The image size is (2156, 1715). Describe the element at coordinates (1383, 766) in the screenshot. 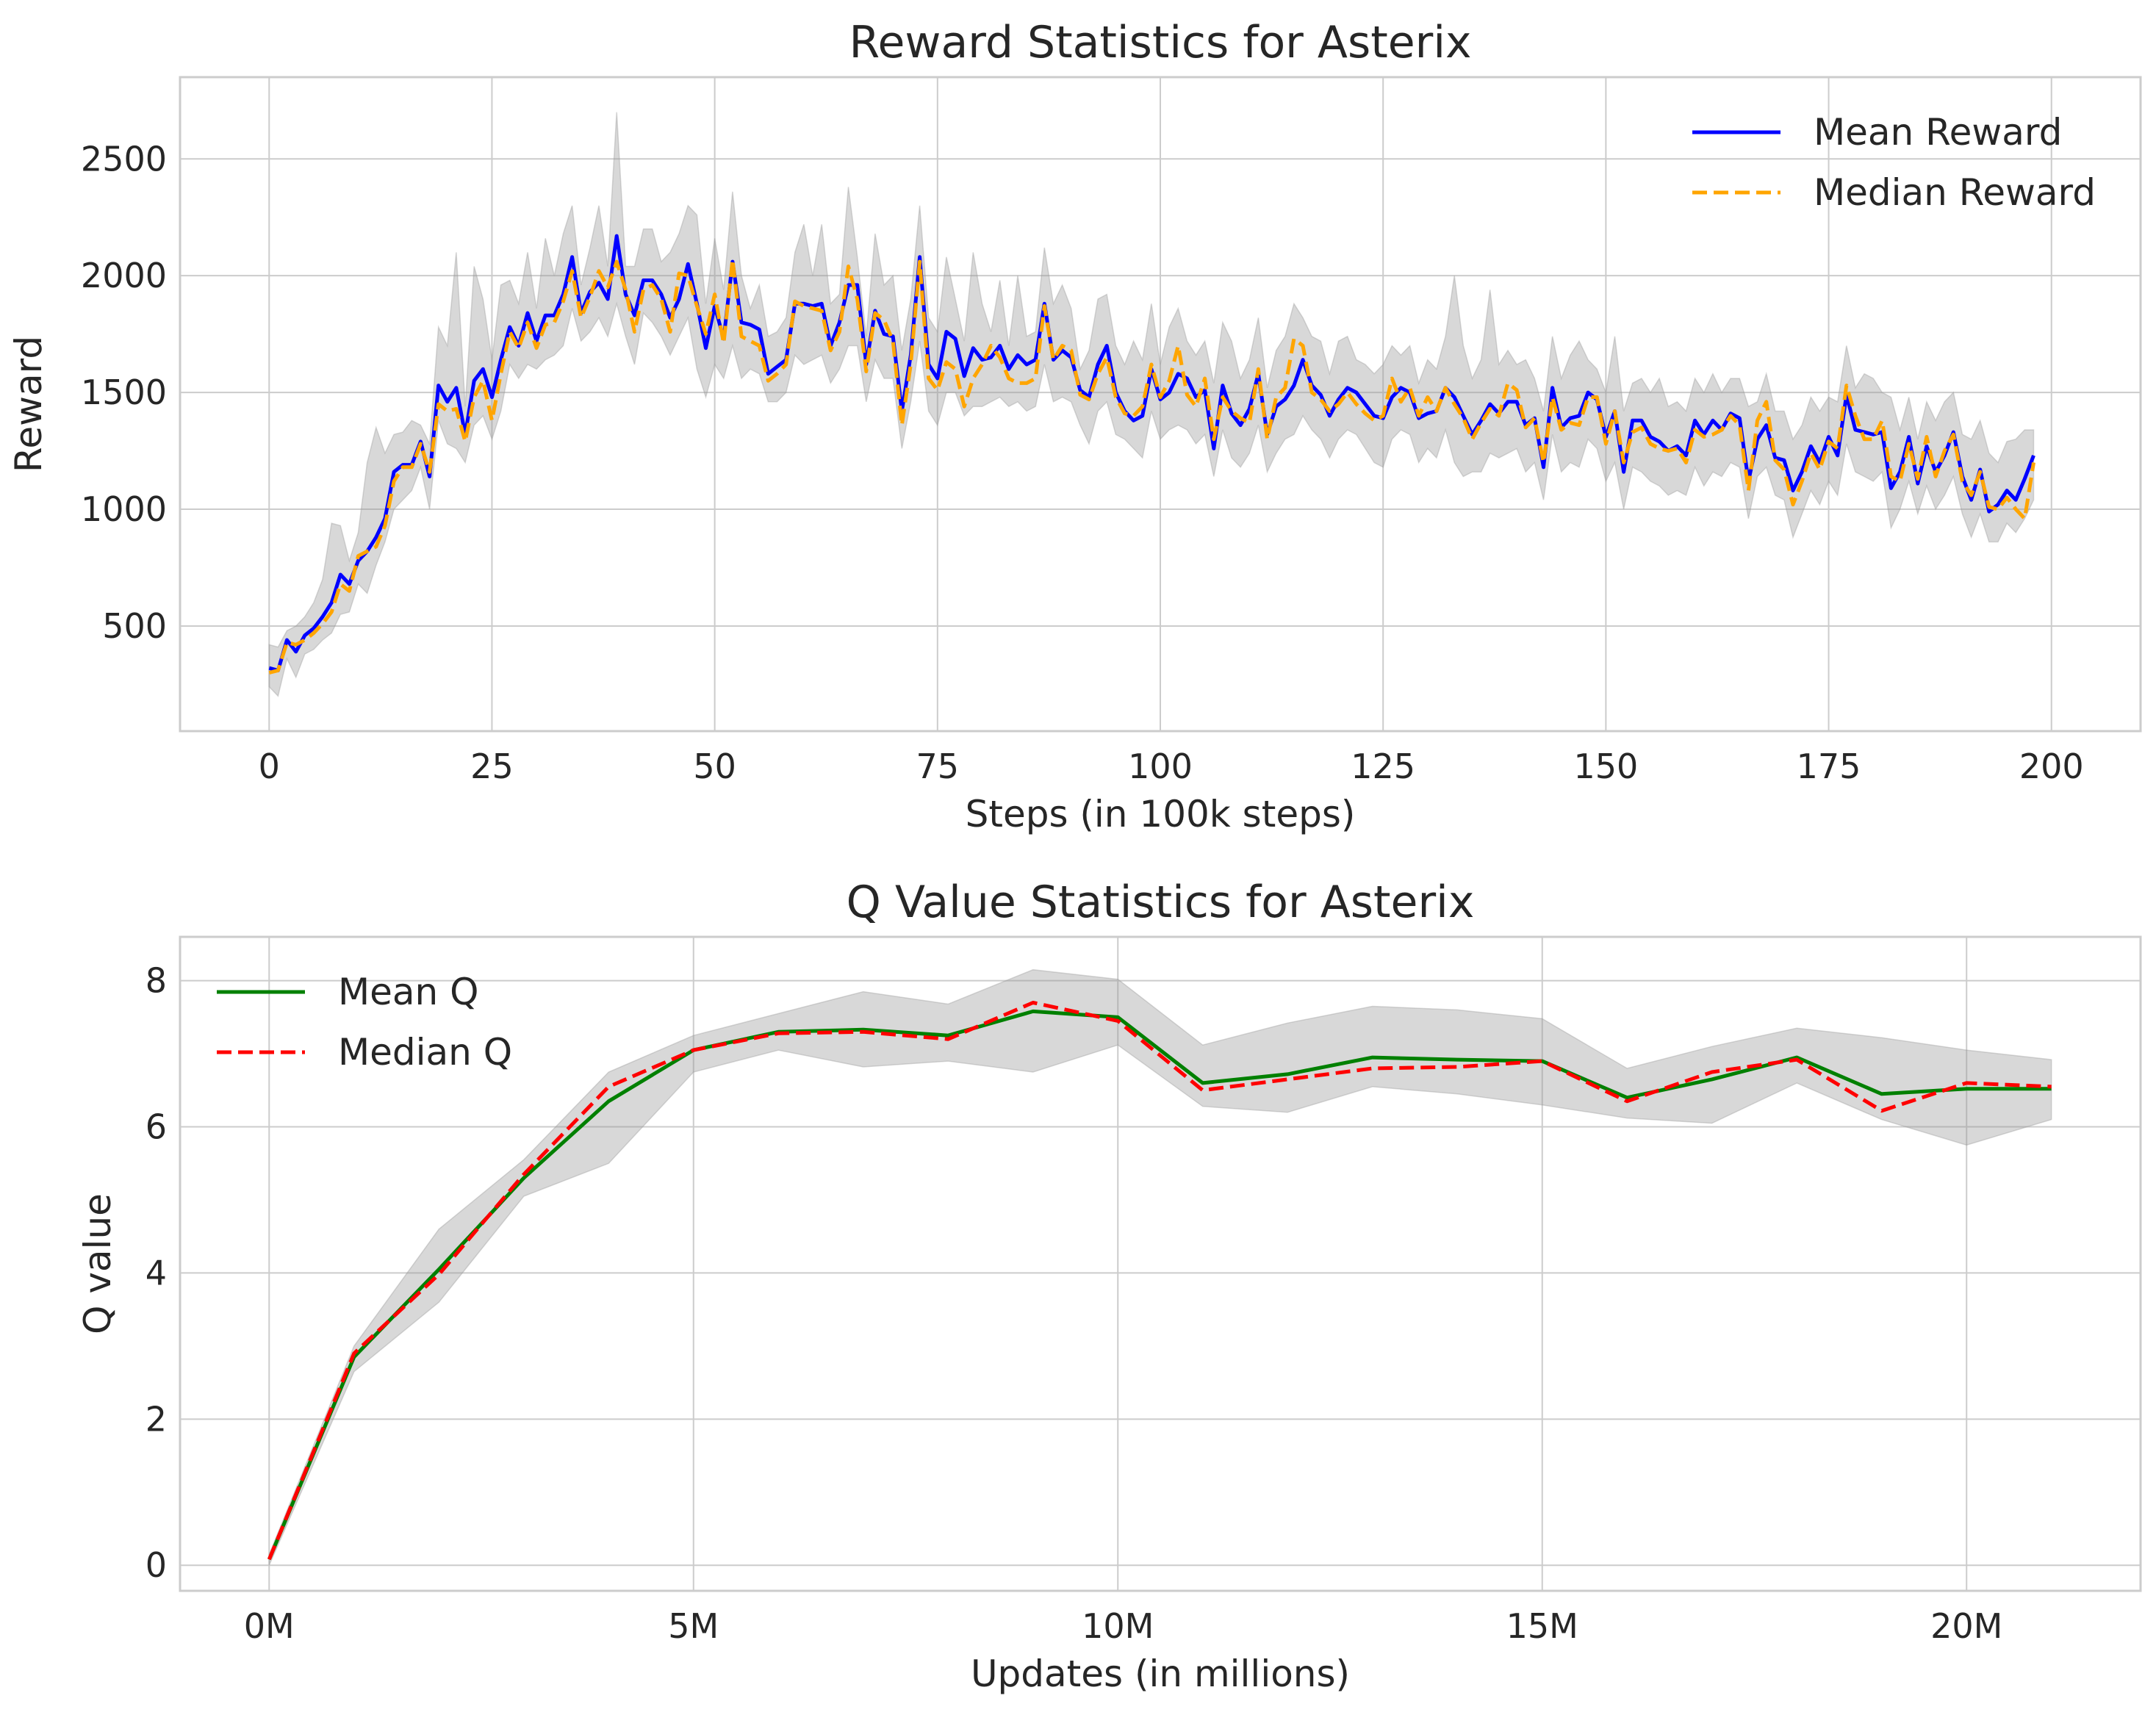

I see `x-tick-label: 125` at that location.